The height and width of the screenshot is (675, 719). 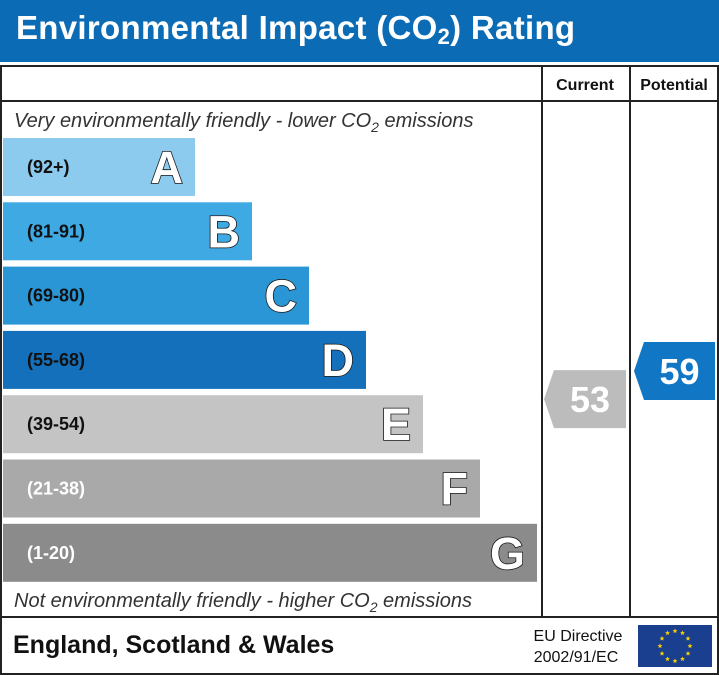 I want to click on band-range-g: (1-20), so click(x=51, y=553).